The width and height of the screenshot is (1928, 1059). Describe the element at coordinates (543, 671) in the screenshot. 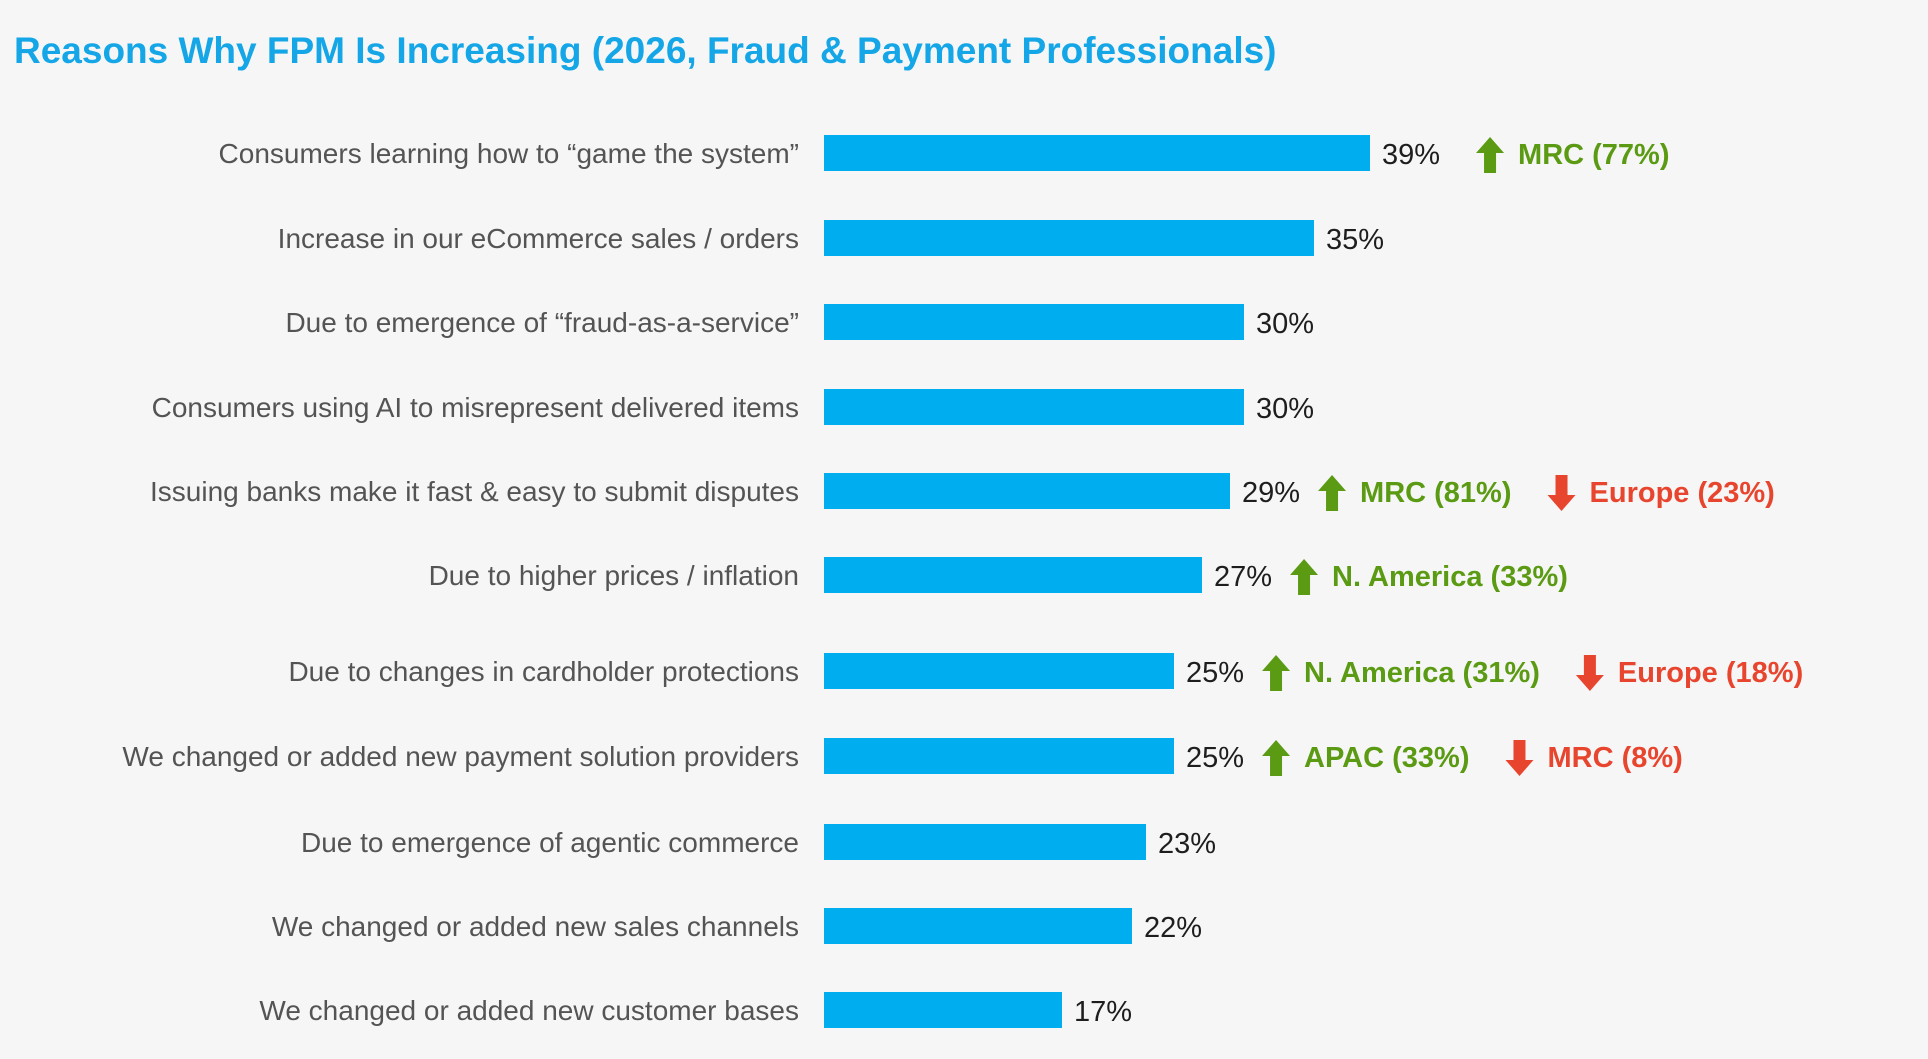

I see `category-label: Due to changes in cardholder protections` at that location.